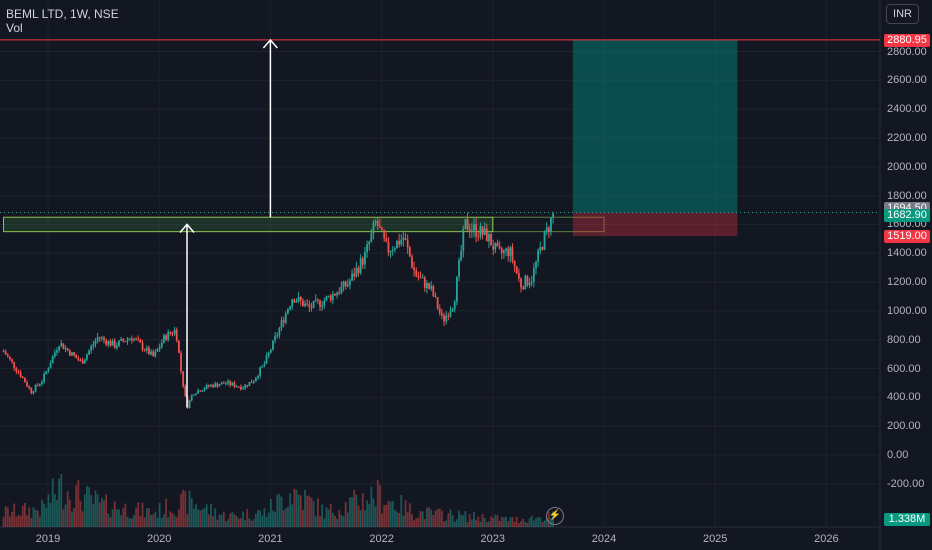  I want to click on price-label-target: 2880.95, so click(907, 40).